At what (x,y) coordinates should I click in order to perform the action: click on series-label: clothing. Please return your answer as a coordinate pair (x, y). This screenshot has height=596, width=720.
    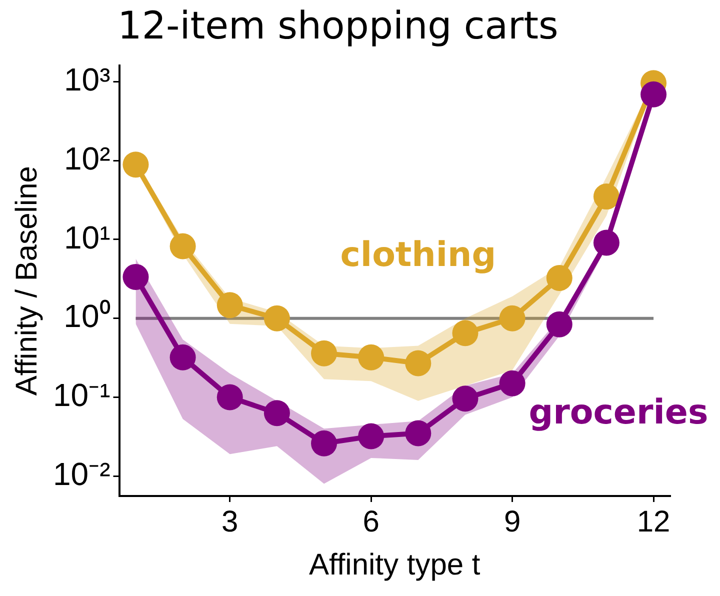
    Looking at the image, I should click on (418, 254).